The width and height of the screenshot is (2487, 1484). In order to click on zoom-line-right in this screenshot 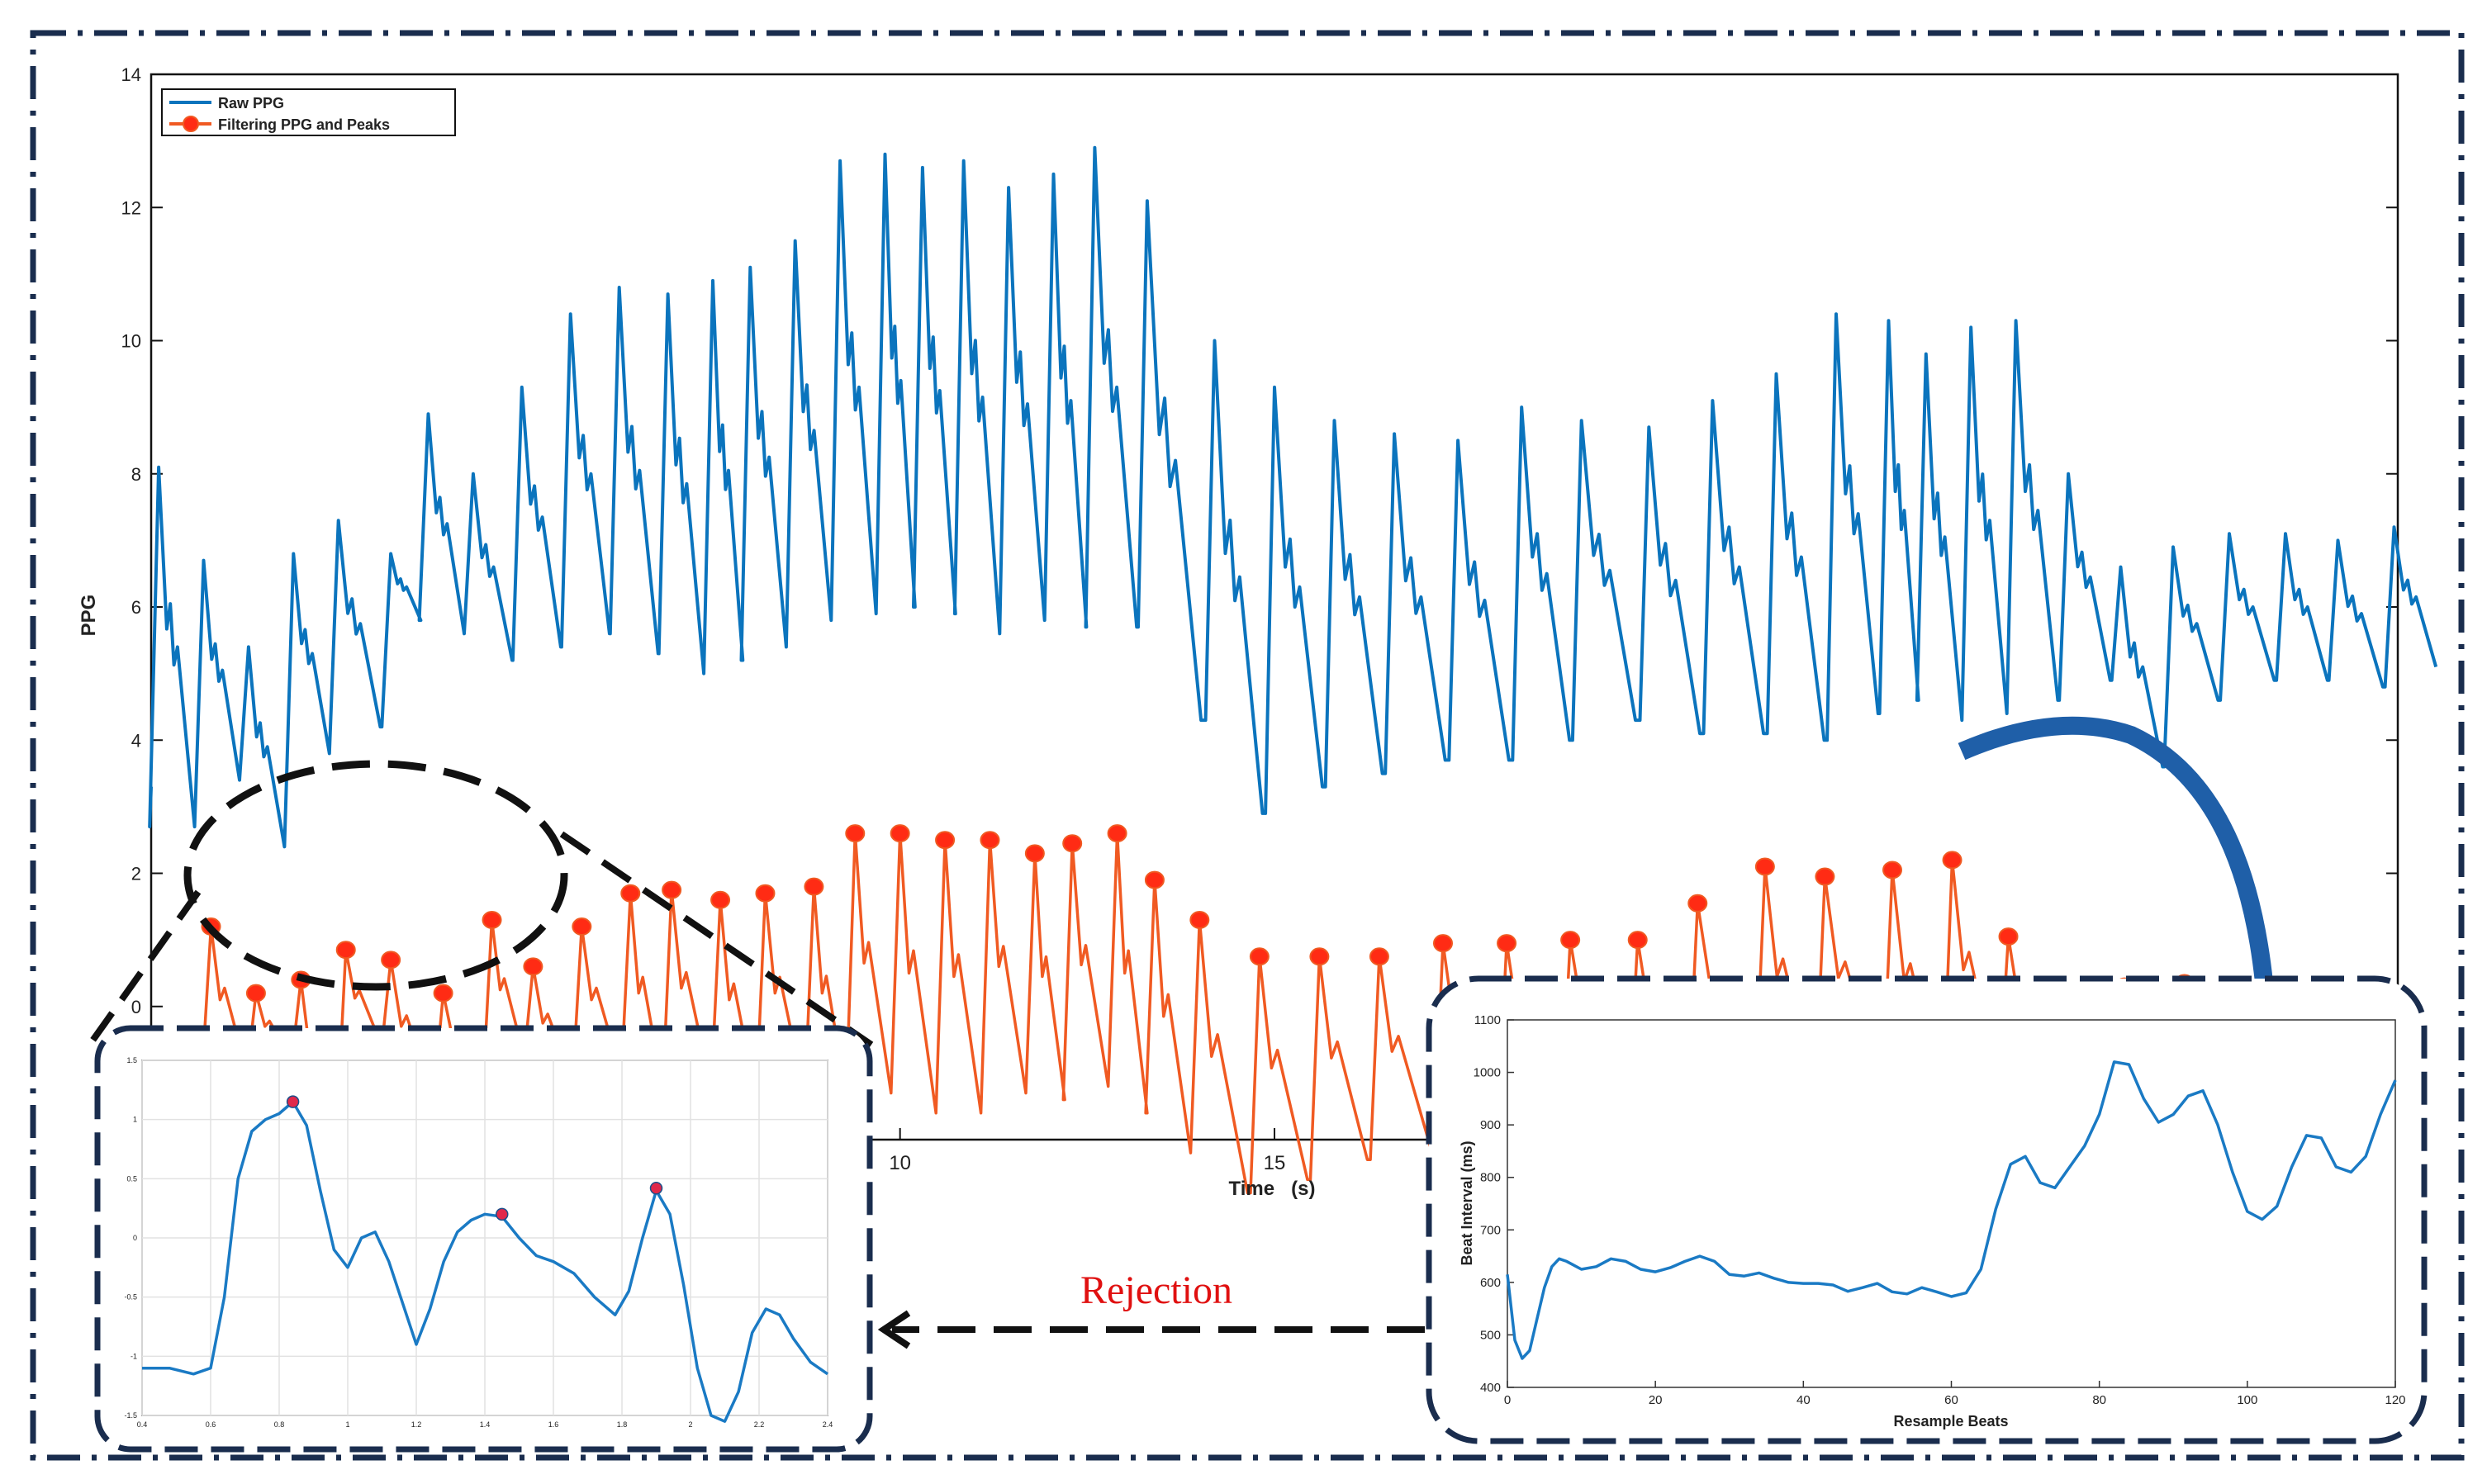, I will do `click(716, 939)`.